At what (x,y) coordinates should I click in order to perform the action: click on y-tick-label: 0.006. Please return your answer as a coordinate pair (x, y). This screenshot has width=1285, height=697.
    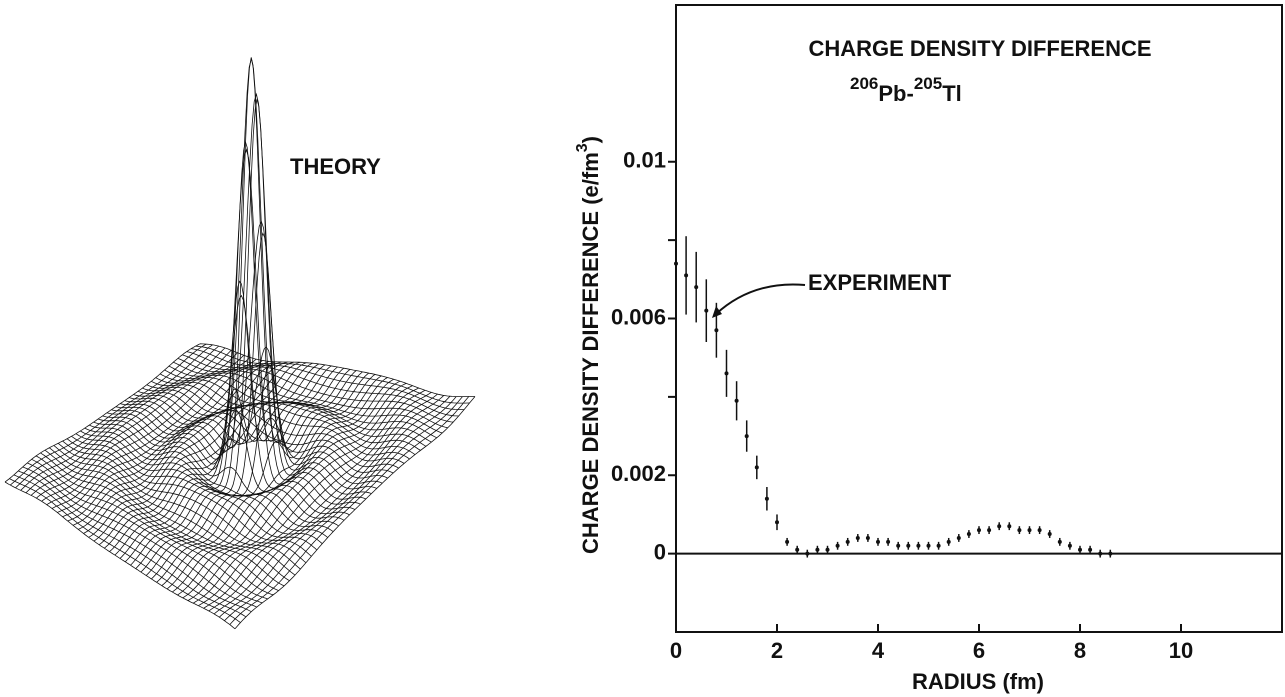
    Looking at the image, I should click on (638, 316).